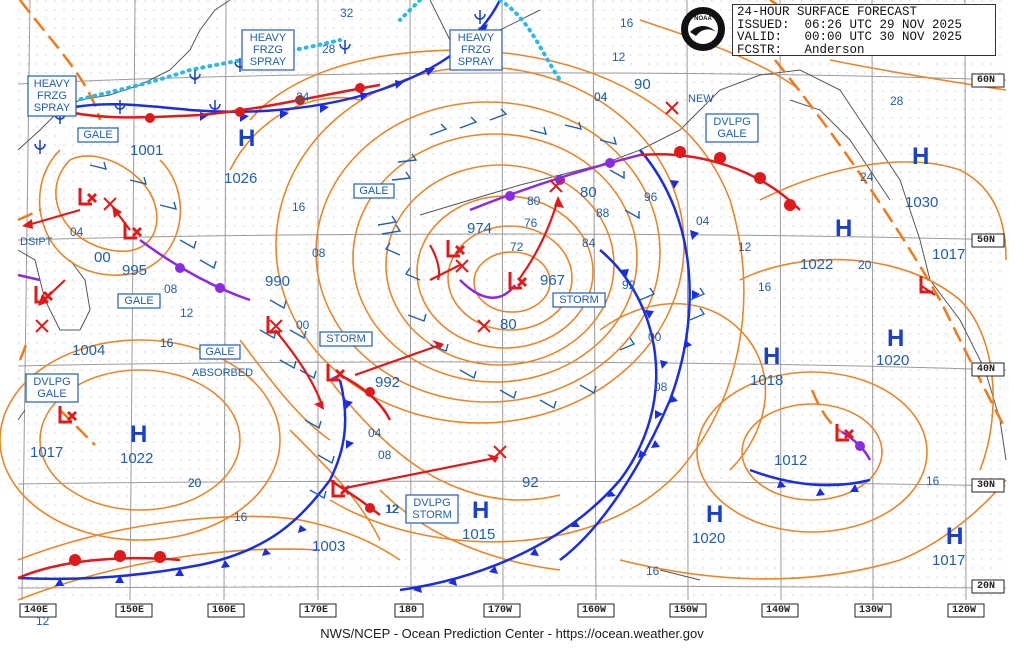 The height and width of the screenshot is (652, 1024). I want to click on lat-label: 20N, so click(986, 586).